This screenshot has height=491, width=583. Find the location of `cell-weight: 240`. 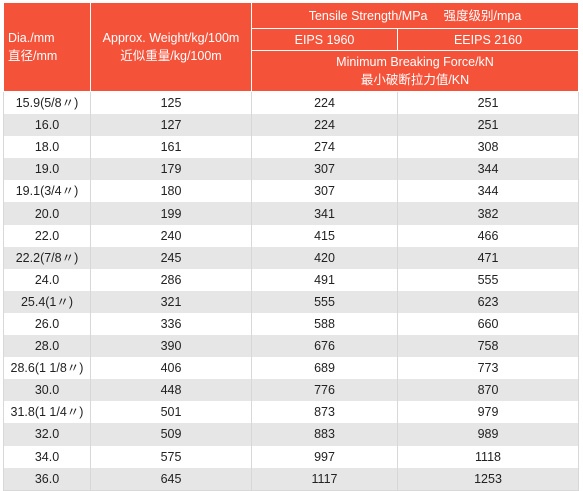

cell-weight: 240 is located at coordinates (171, 235).